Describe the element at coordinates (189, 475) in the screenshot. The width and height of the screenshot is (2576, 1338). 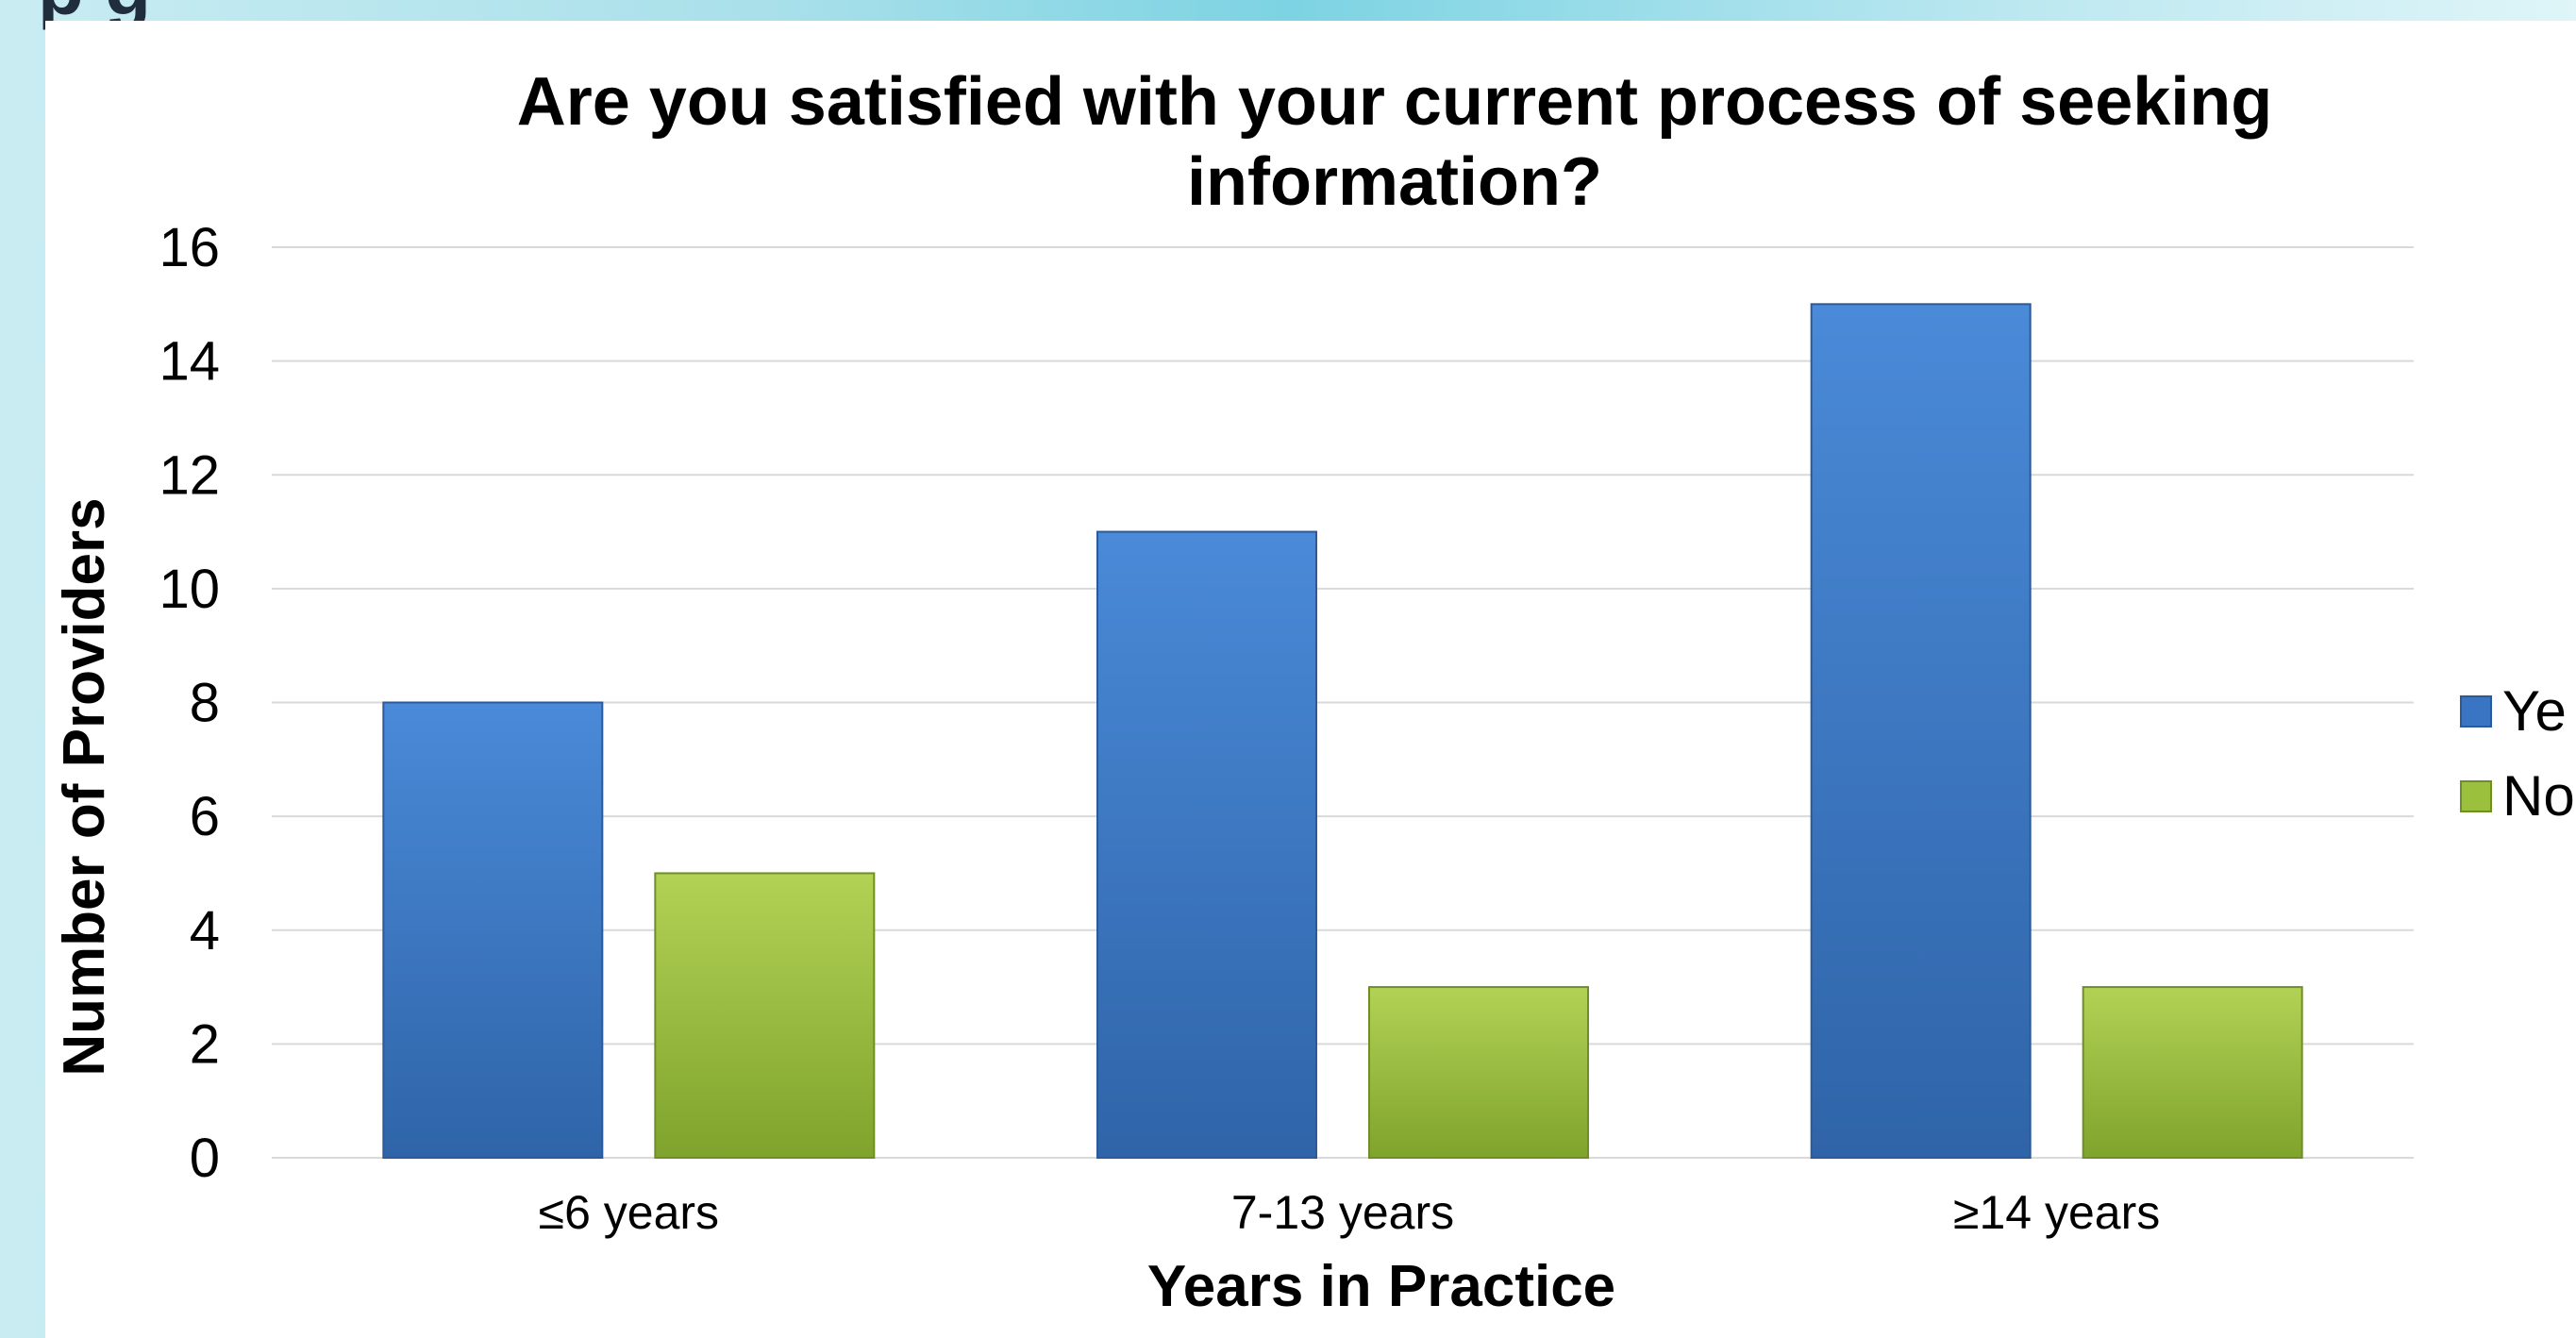
I see `y-tick-label: 12` at that location.